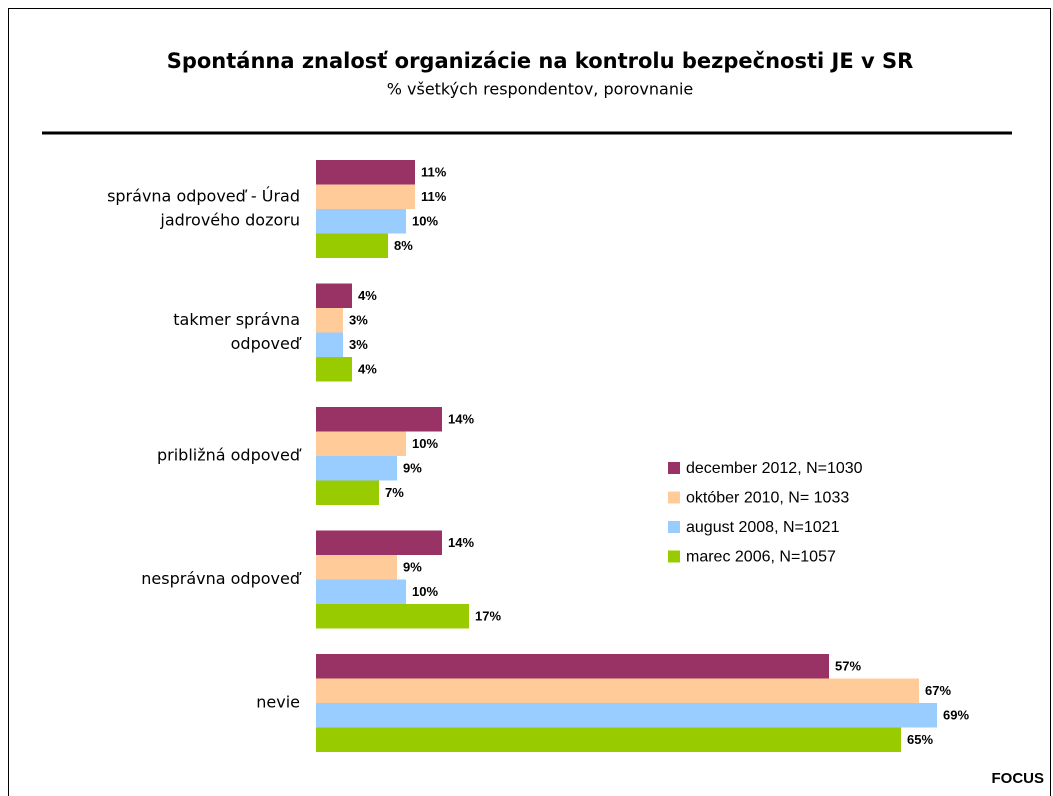  I want to click on value-label: 65%, so click(920, 739).